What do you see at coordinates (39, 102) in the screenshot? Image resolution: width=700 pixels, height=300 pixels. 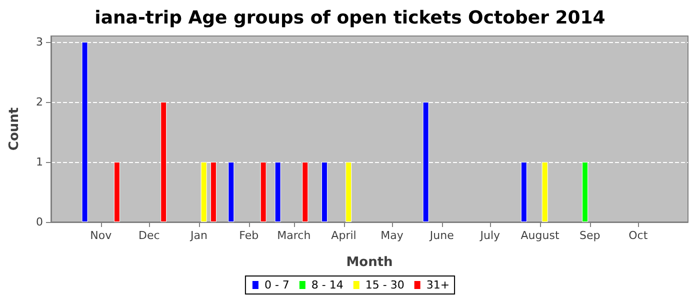 I see `y-tick-label: 2` at bounding box center [39, 102].